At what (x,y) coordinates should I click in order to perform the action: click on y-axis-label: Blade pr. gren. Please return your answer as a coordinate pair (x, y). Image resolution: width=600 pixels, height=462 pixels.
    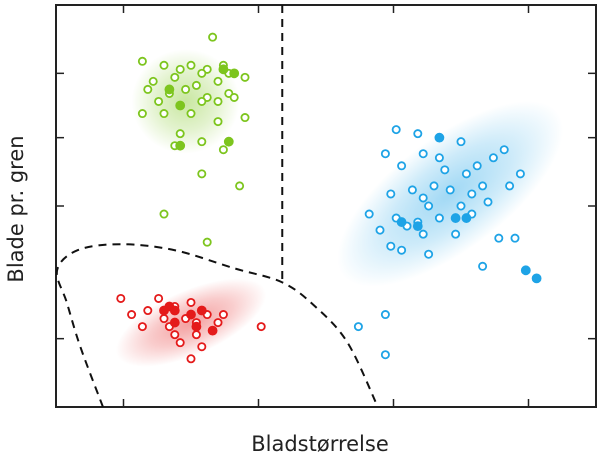
    Looking at the image, I should click on (16, 208).